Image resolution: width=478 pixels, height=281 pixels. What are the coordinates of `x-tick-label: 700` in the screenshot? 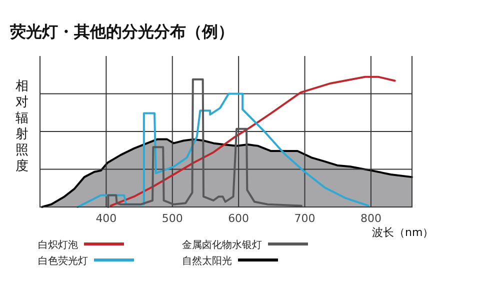 It's located at (305, 218).